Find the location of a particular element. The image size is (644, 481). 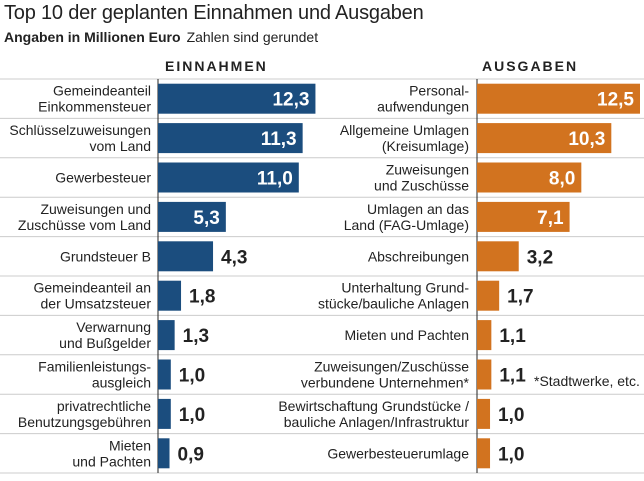

income-value-label: 5,3 is located at coordinates (206, 218).